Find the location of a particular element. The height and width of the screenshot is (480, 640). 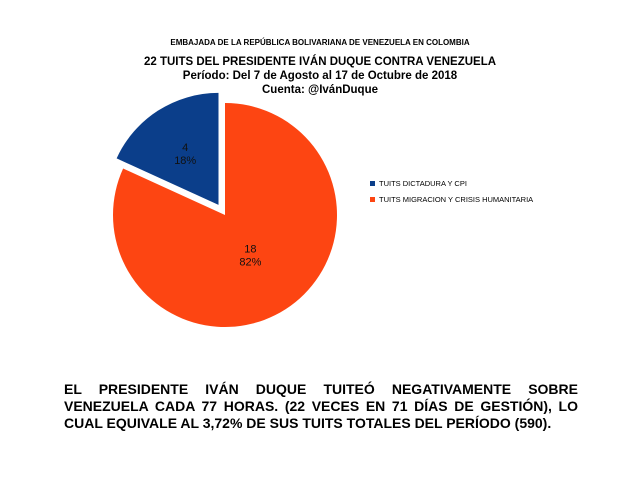

chart-account: Cuenta: @IvánDuque is located at coordinates (320, 90).